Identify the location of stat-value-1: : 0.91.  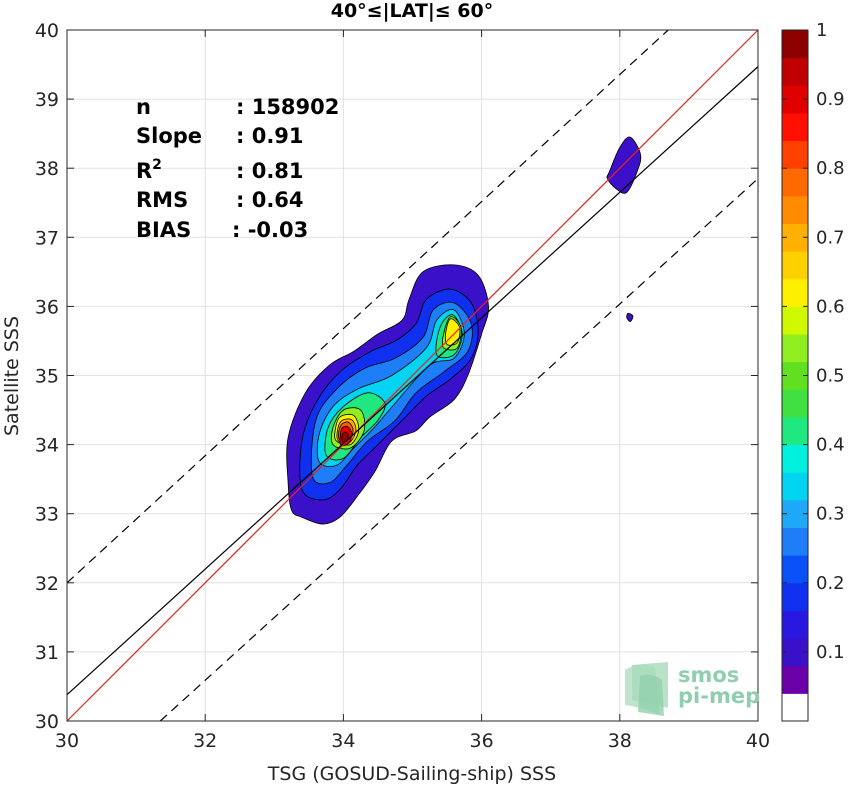
(270, 136).